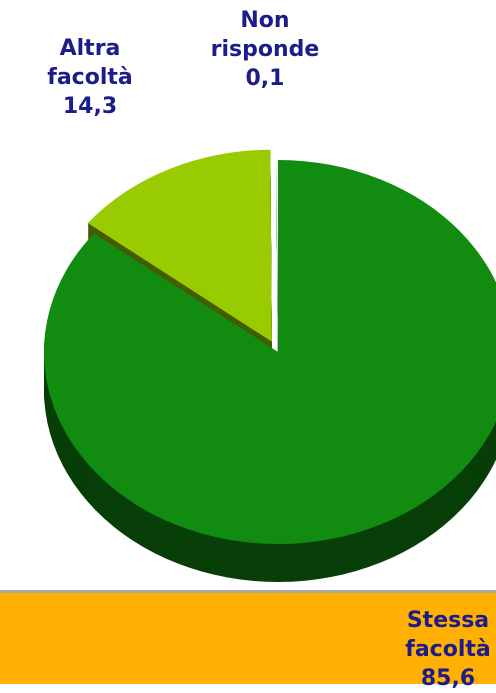 The width and height of the screenshot is (496, 693). What do you see at coordinates (90, 106) in the screenshot?
I see `value-label: 14,3` at bounding box center [90, 106].